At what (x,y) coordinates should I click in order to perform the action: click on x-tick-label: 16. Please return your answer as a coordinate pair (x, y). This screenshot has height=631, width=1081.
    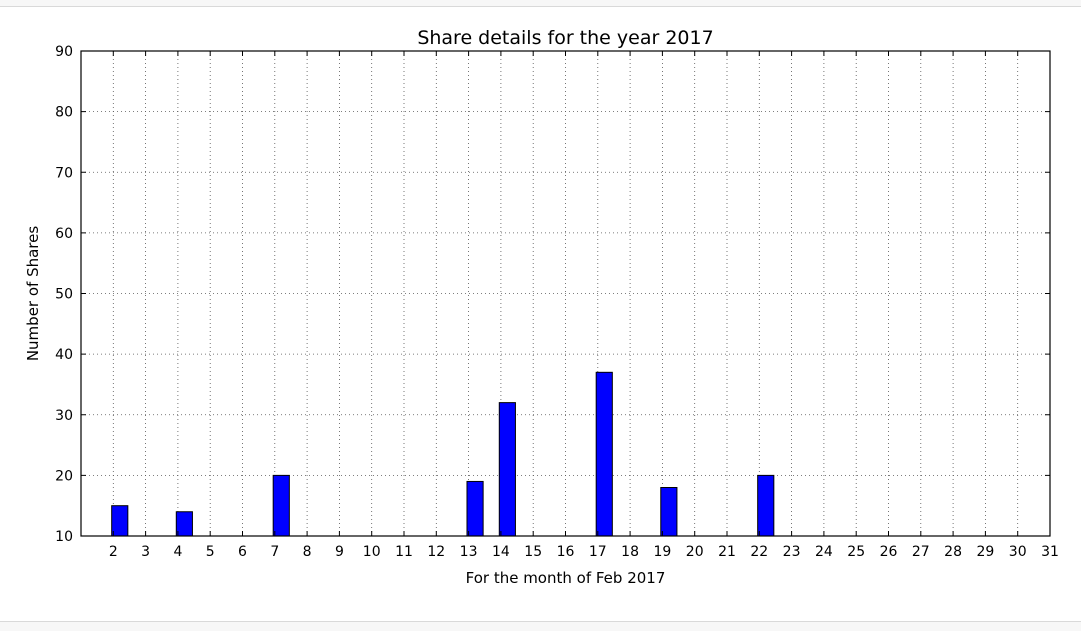
    Looking at the image, I should click on (566, 552).